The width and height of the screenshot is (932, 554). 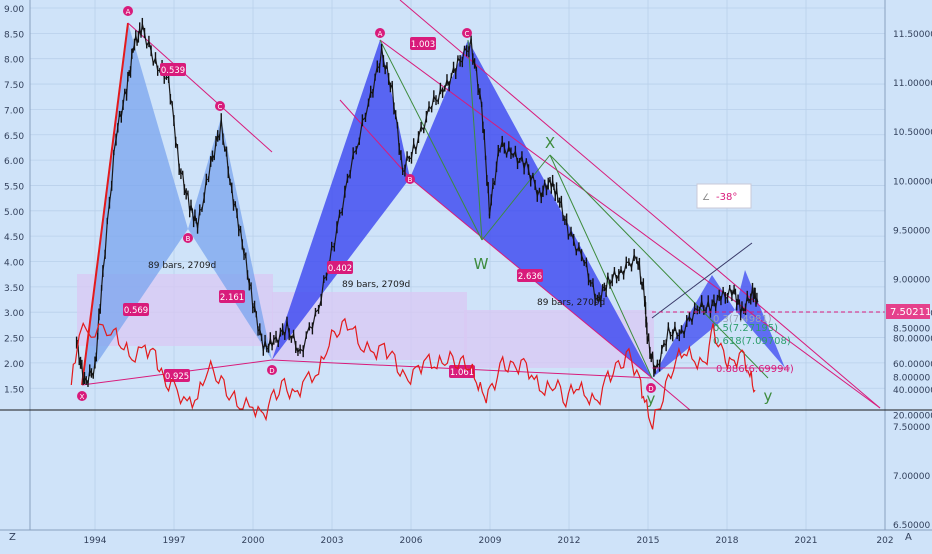 What do you see at coordinates (569, 541) in the screenshot?
I see `time-tick-label: 2012` at bounding box center [569, 541].